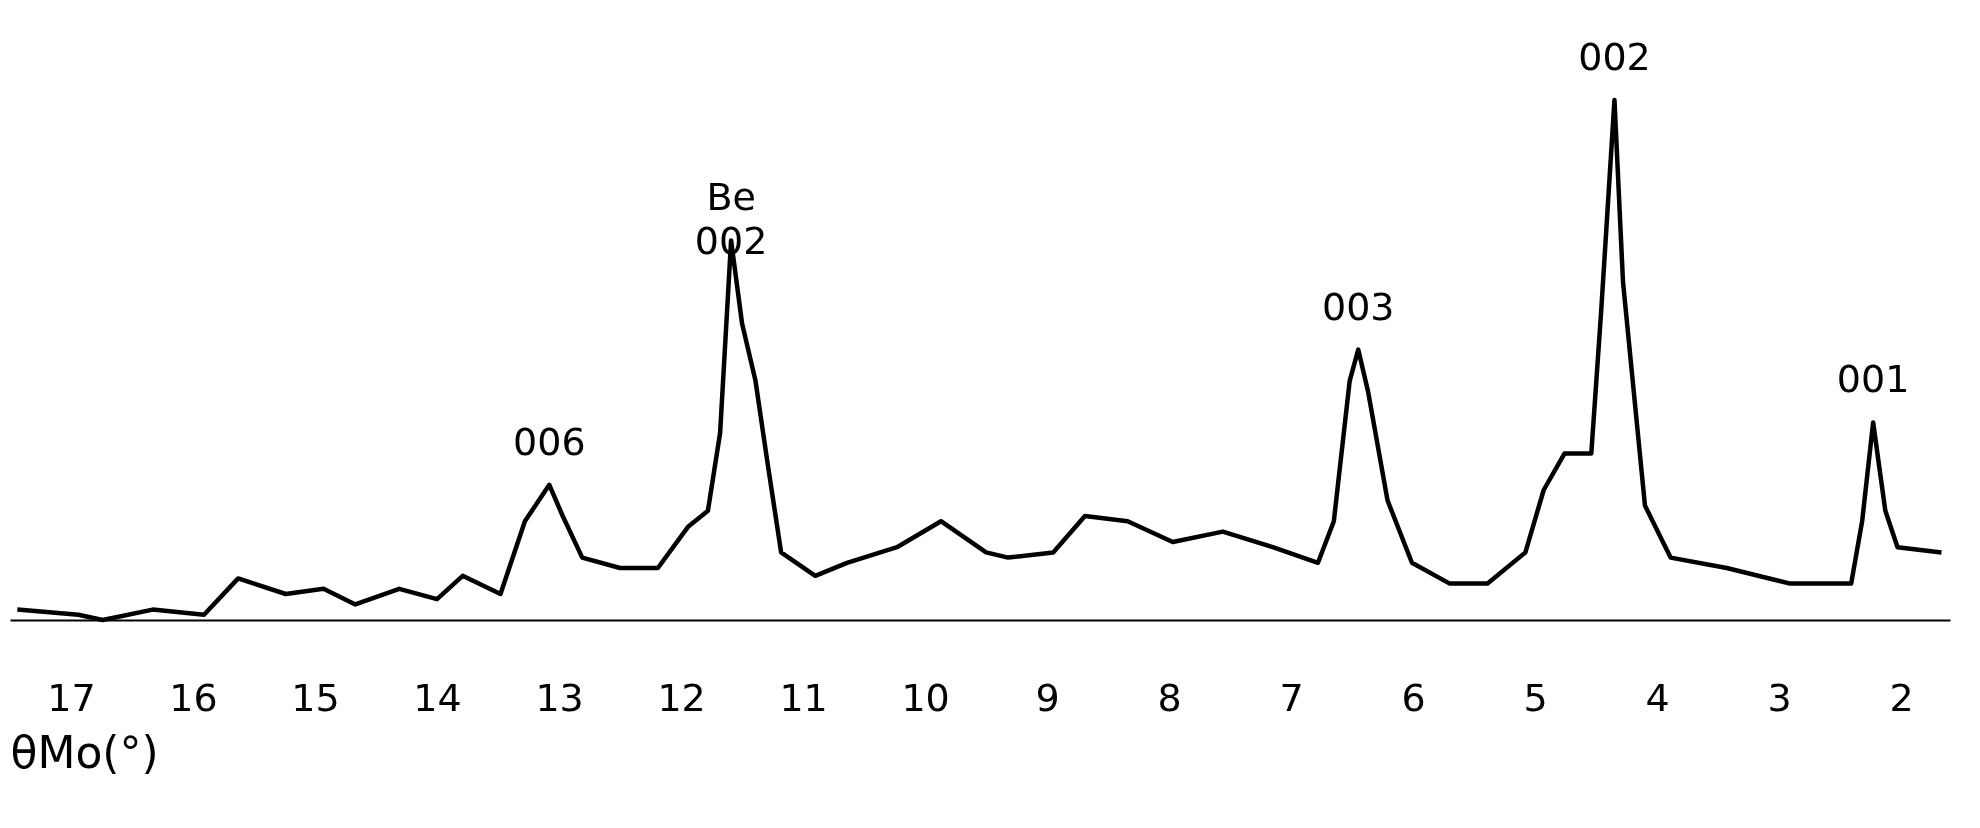 Image resolution: width=1980 pixels, height=828 pixels. Describe the element at coordinates (1169, 697) in the screenshot. I see `x-tick-label: 8` at that location.